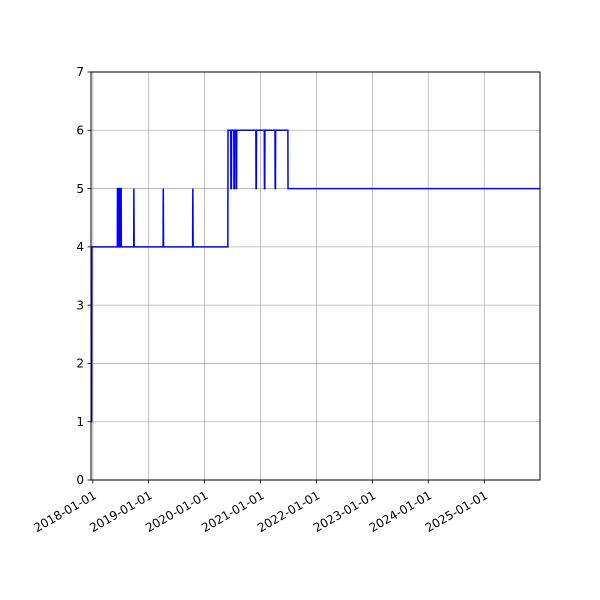  I want to click on y-tick-label: 4, so click(80, 247).